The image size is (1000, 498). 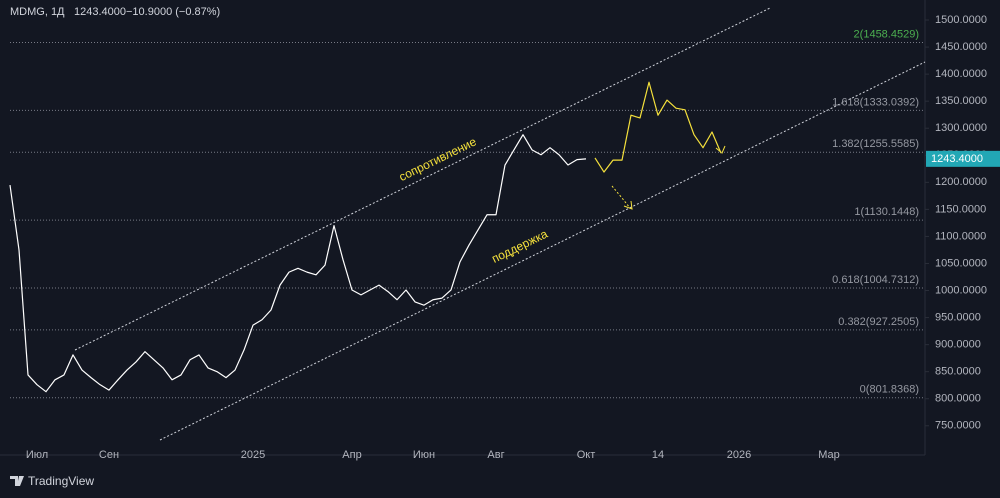 I want to click on x-tick-label: Окт, so click(x=586, y=455).